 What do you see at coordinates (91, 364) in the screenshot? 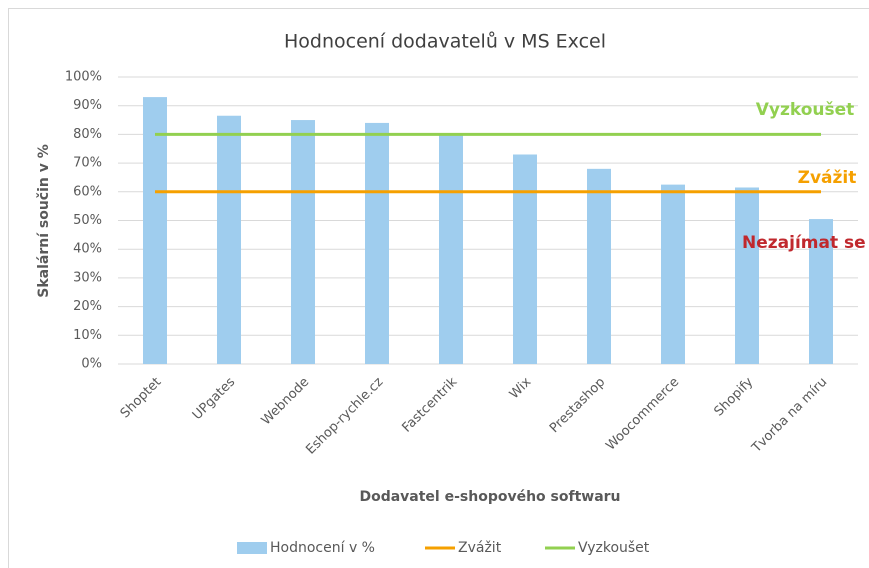
I see `y-tick-label: 0%` at bounding box center [91, 364].